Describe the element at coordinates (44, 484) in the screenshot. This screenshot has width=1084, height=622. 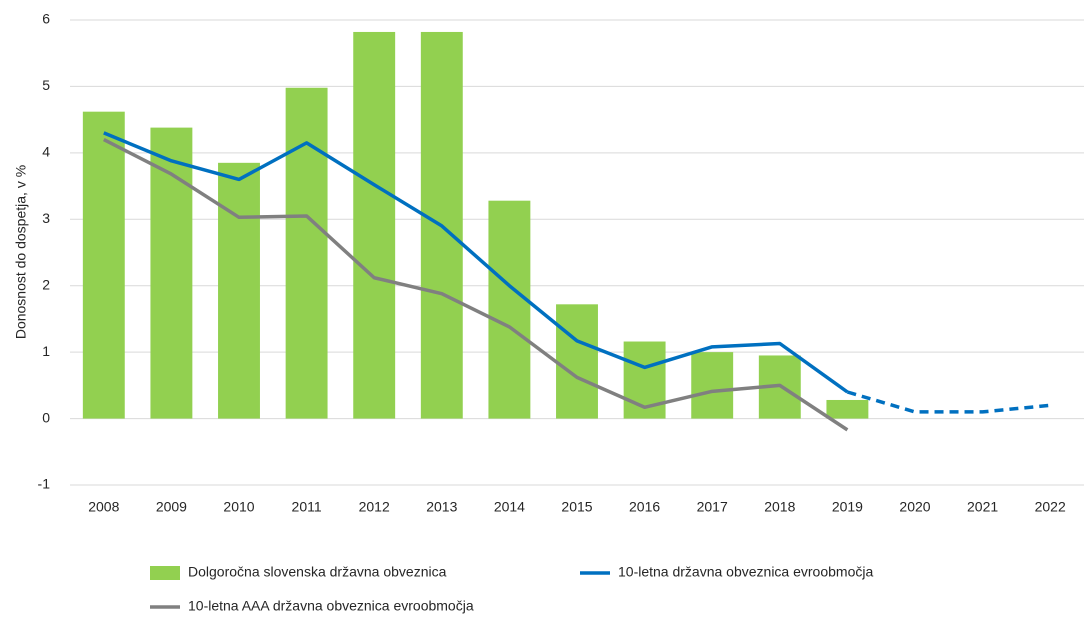
I see `y-tick-label: -1` at that location.